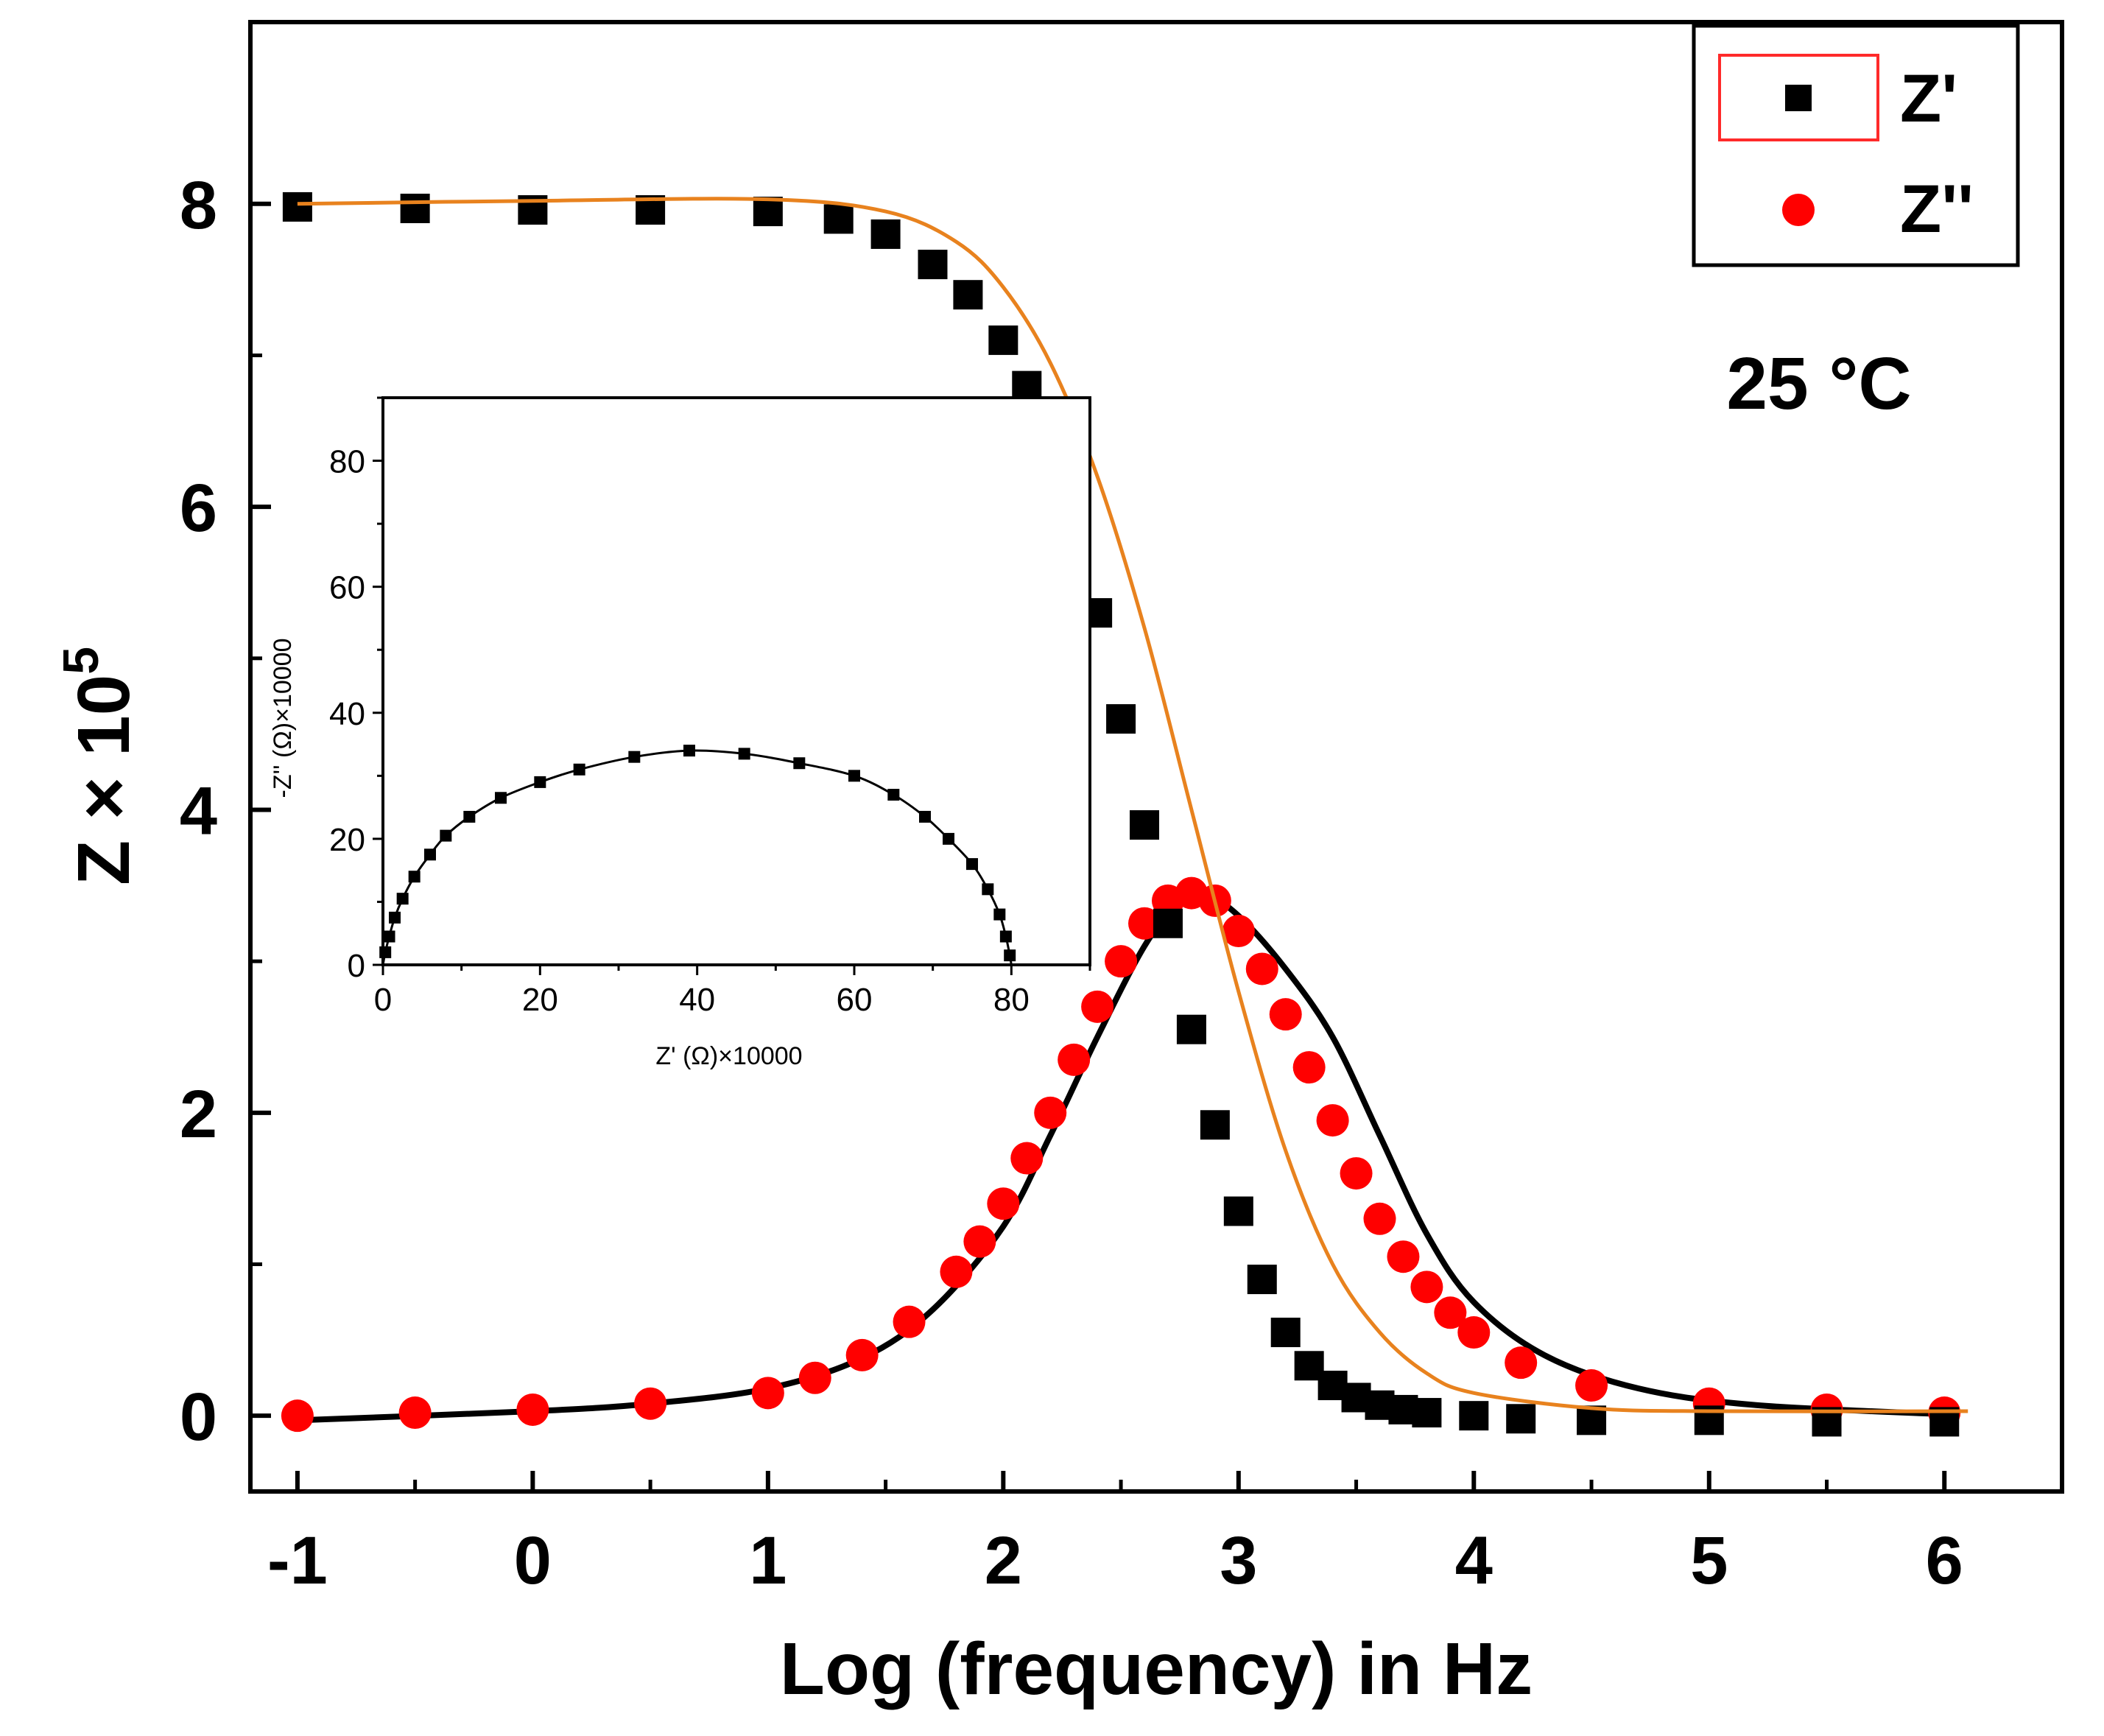 The image size is (2104, 1736). What do you see at coordinates (383, 1000) in the screenshot?
I see `inset-x-tick-label: 0` at bounding box center [383, 1000].